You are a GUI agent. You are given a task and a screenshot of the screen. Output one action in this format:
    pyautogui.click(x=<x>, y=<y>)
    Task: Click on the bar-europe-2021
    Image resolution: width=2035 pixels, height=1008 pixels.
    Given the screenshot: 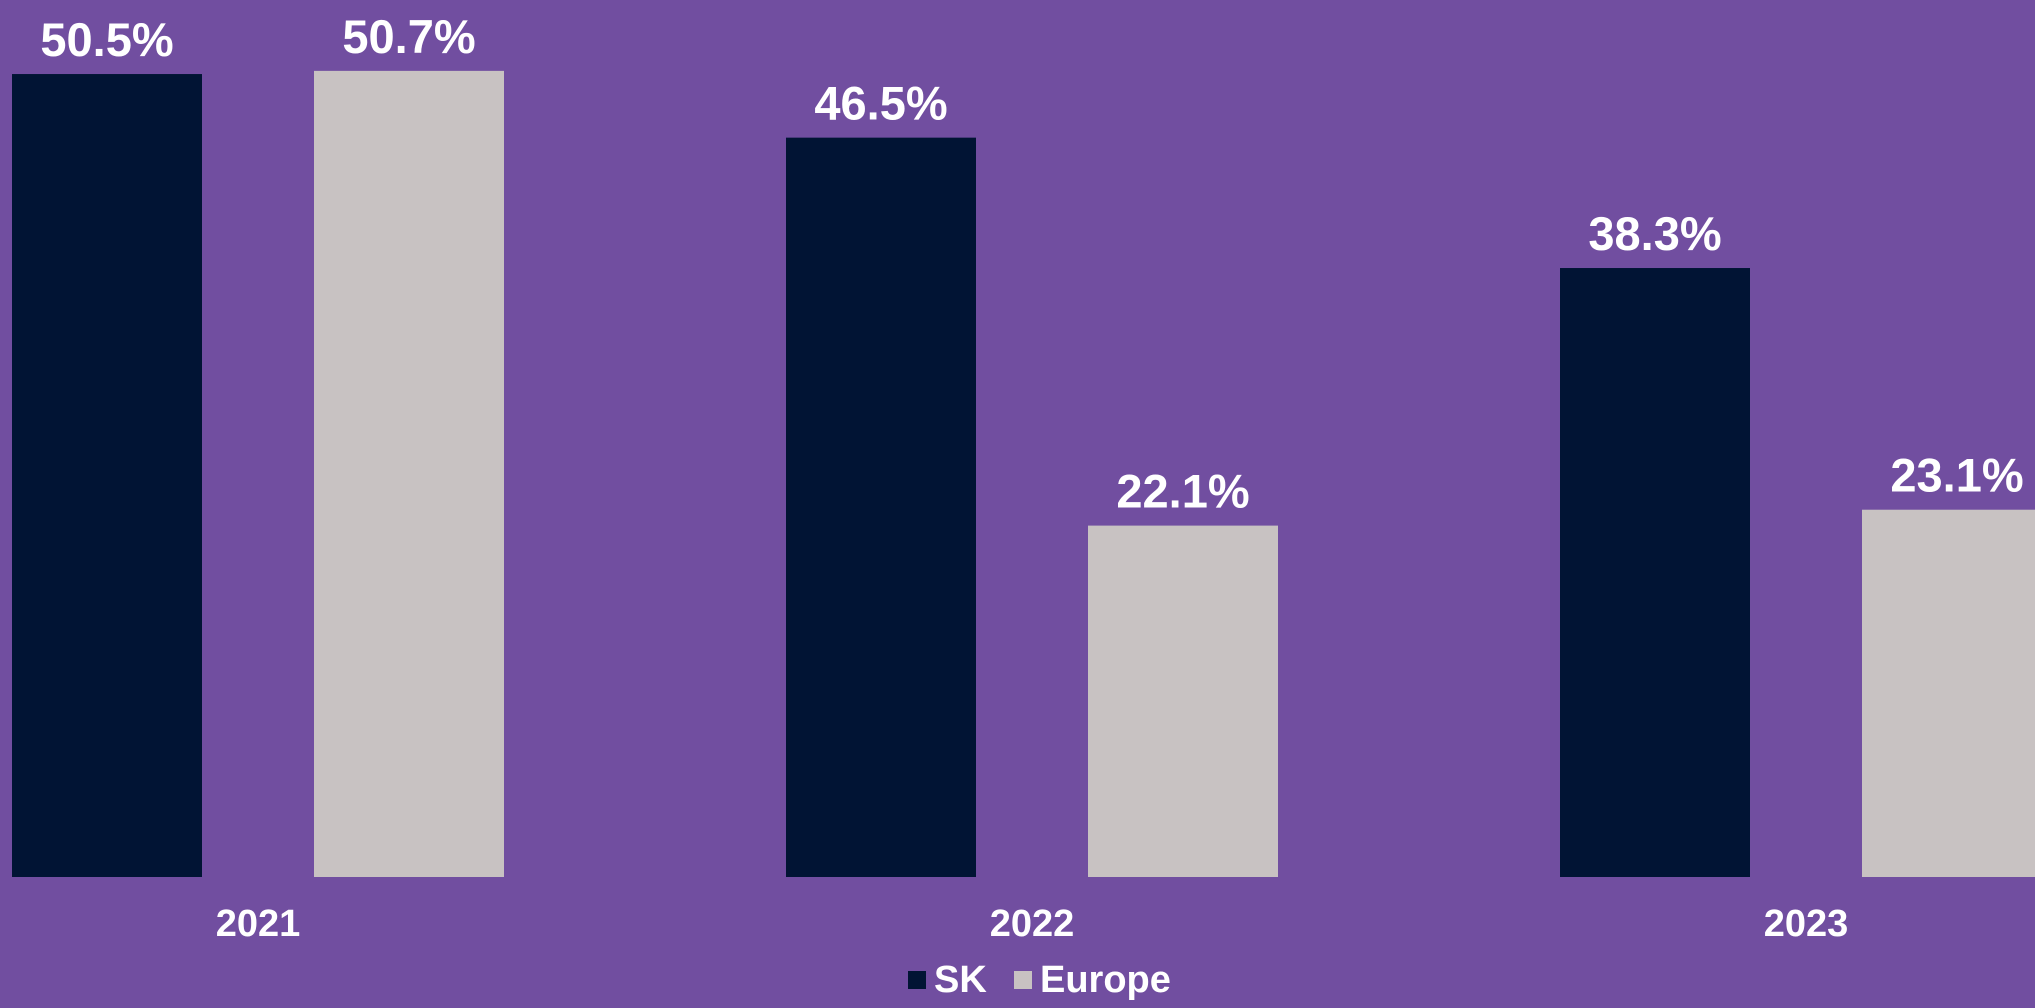 What is the action you would take?
    pyautogui.click(x=409, y=474)
    